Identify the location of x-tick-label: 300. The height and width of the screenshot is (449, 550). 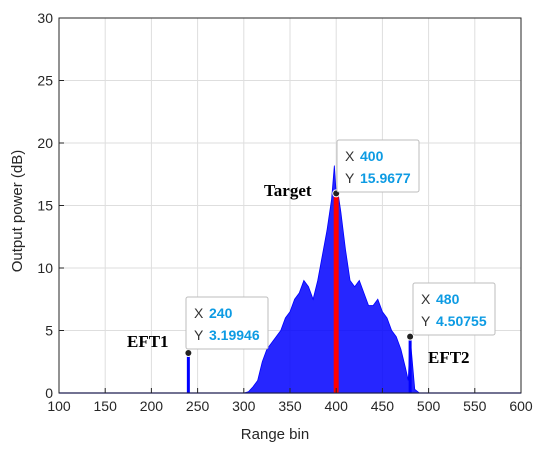
(244, 406).